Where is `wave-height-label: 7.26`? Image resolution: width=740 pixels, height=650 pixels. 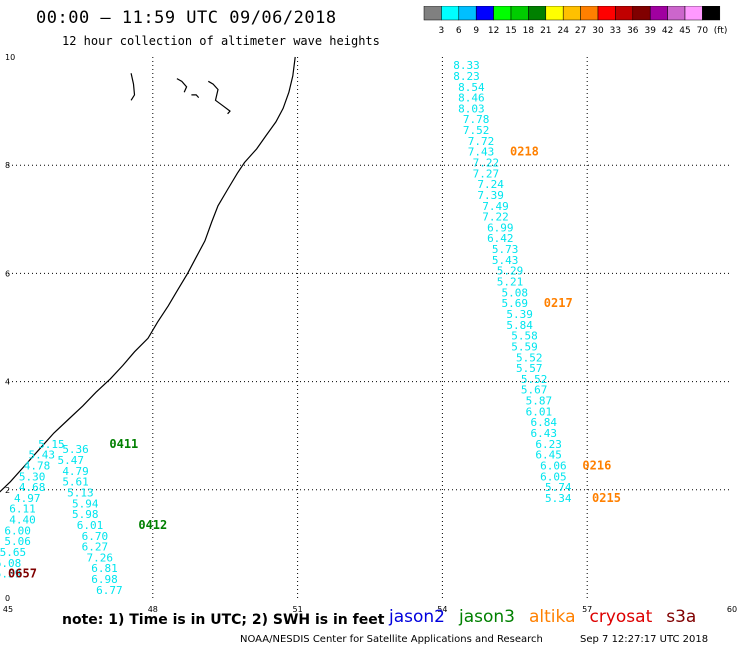
wave-height-label: 7.26 is located at coordinates (99, 557).